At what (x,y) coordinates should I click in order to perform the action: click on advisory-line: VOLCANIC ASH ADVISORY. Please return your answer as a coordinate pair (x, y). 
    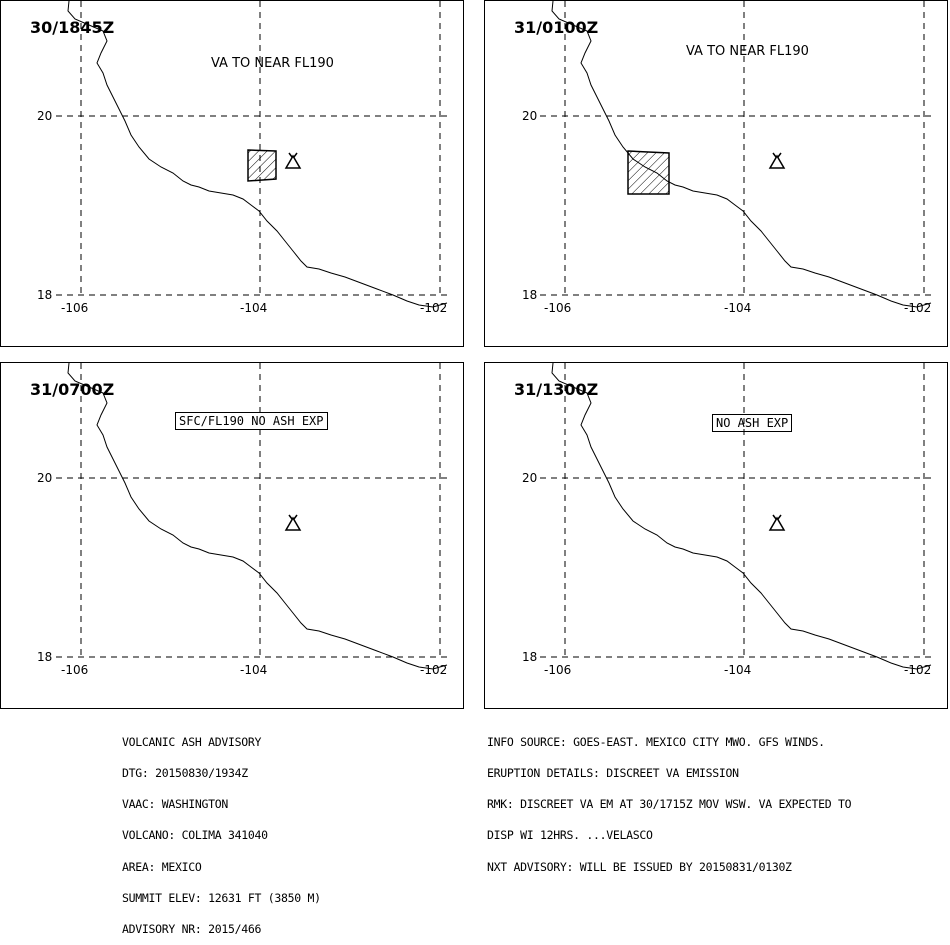
    Looking at the image, I should click on (192, 741).